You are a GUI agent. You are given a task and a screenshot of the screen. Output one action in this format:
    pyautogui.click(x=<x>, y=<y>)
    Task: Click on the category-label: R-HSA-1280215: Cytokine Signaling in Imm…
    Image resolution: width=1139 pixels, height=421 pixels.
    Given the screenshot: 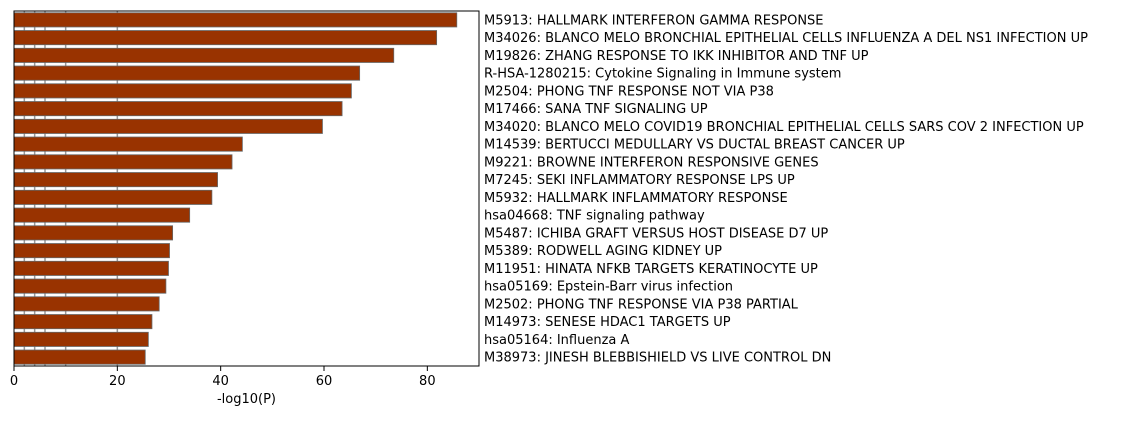 What is the action you would take?
    pyautogui.click(x=662, y=74)
    